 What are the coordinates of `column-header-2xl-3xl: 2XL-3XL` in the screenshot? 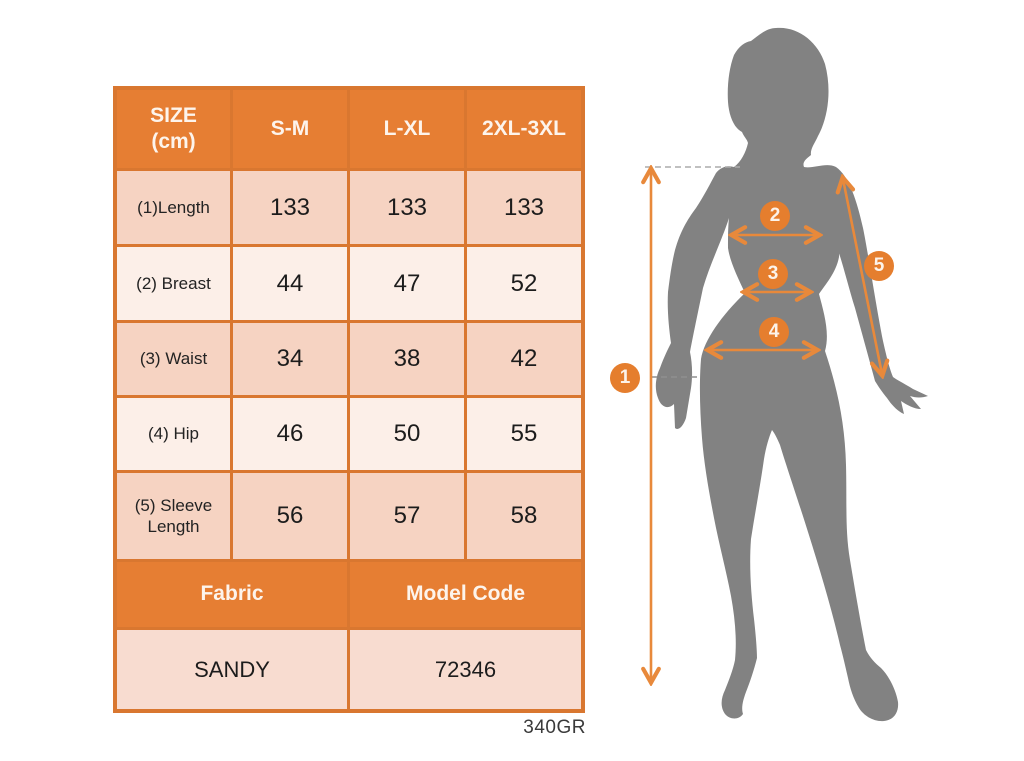 It's located at (524, 129).